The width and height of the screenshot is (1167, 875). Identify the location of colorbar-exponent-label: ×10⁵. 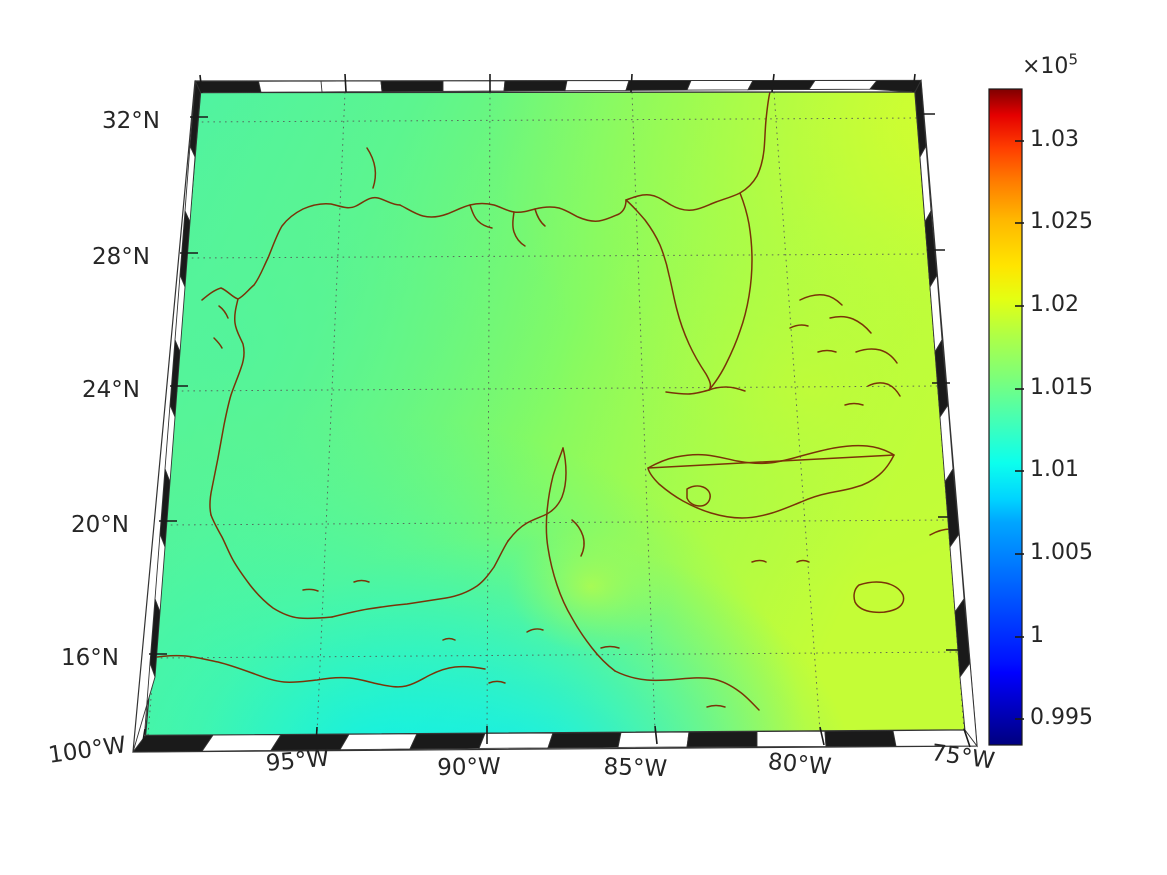
(1050, 65).